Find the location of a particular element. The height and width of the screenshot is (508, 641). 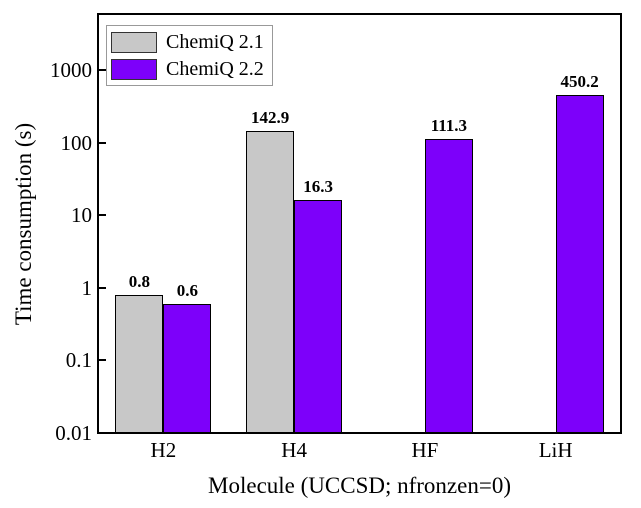

x-tick-label-hf: HF is located at coordinates (425, 450).